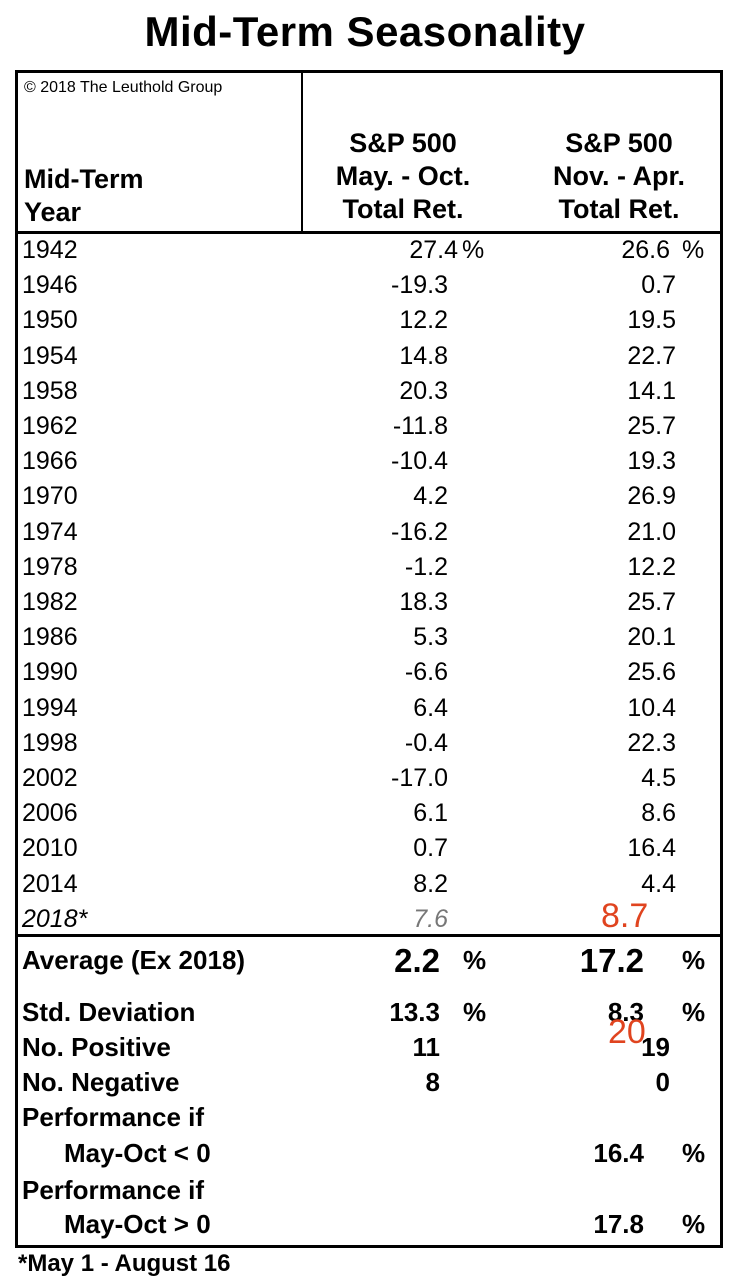 This screenshot has height=1288, width=730. What do you see at coordinates (430, 848) in the screenshot?
I see `row-may-oct-value: 0.7` at bounding box center [430, 848].